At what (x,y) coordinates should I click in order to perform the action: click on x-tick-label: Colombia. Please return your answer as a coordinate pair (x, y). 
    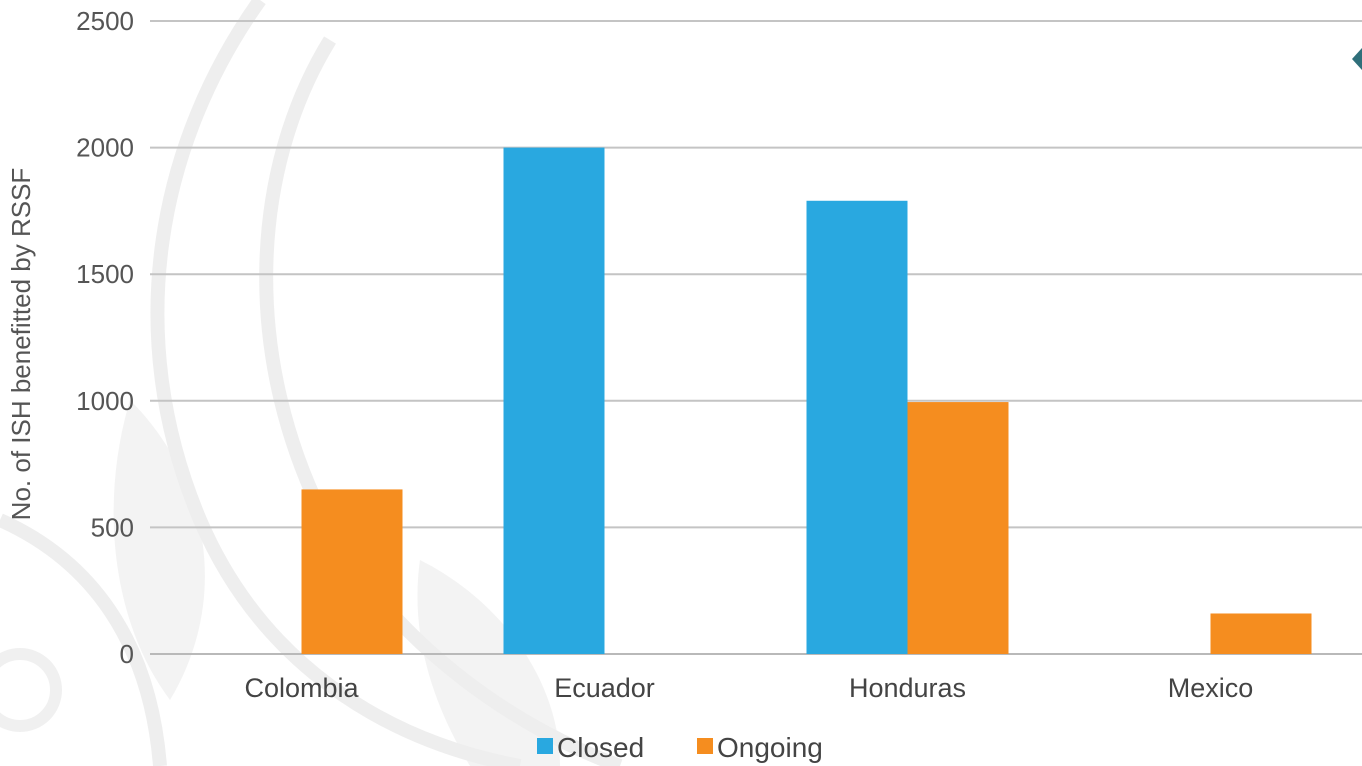
    Looking at the image, I should click on (301, 688).